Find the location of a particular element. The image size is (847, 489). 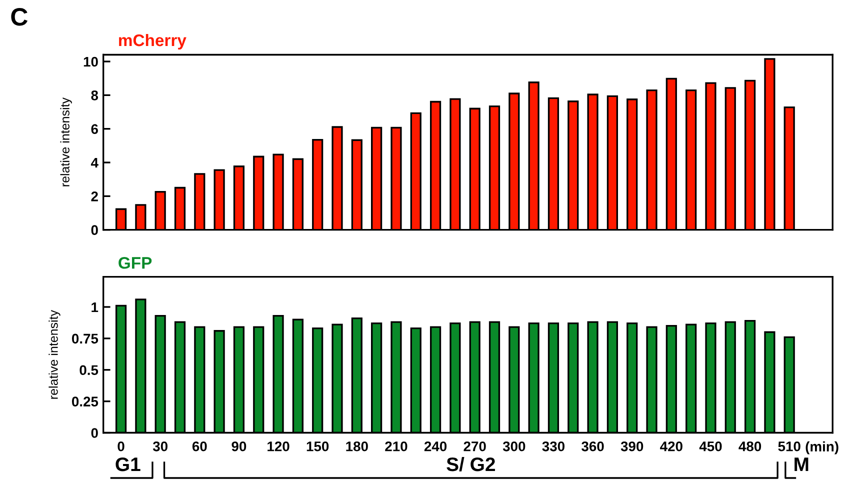

y-tick-label: 0.5 is located at coordinates (89, 370).